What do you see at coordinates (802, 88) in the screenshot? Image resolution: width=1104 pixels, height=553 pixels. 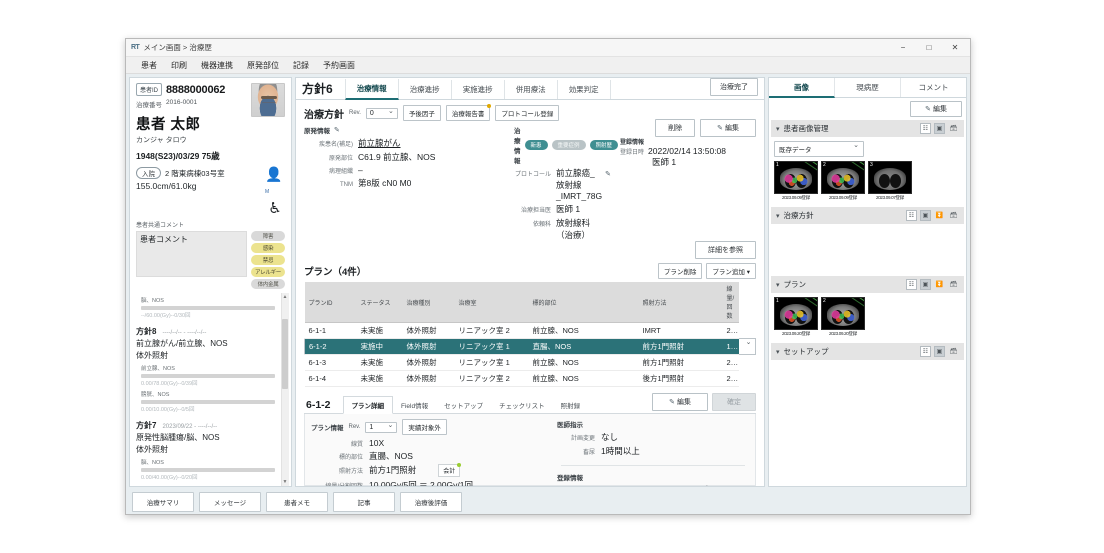 I see `tab-images: 画像` at bounding box center [802, 88].